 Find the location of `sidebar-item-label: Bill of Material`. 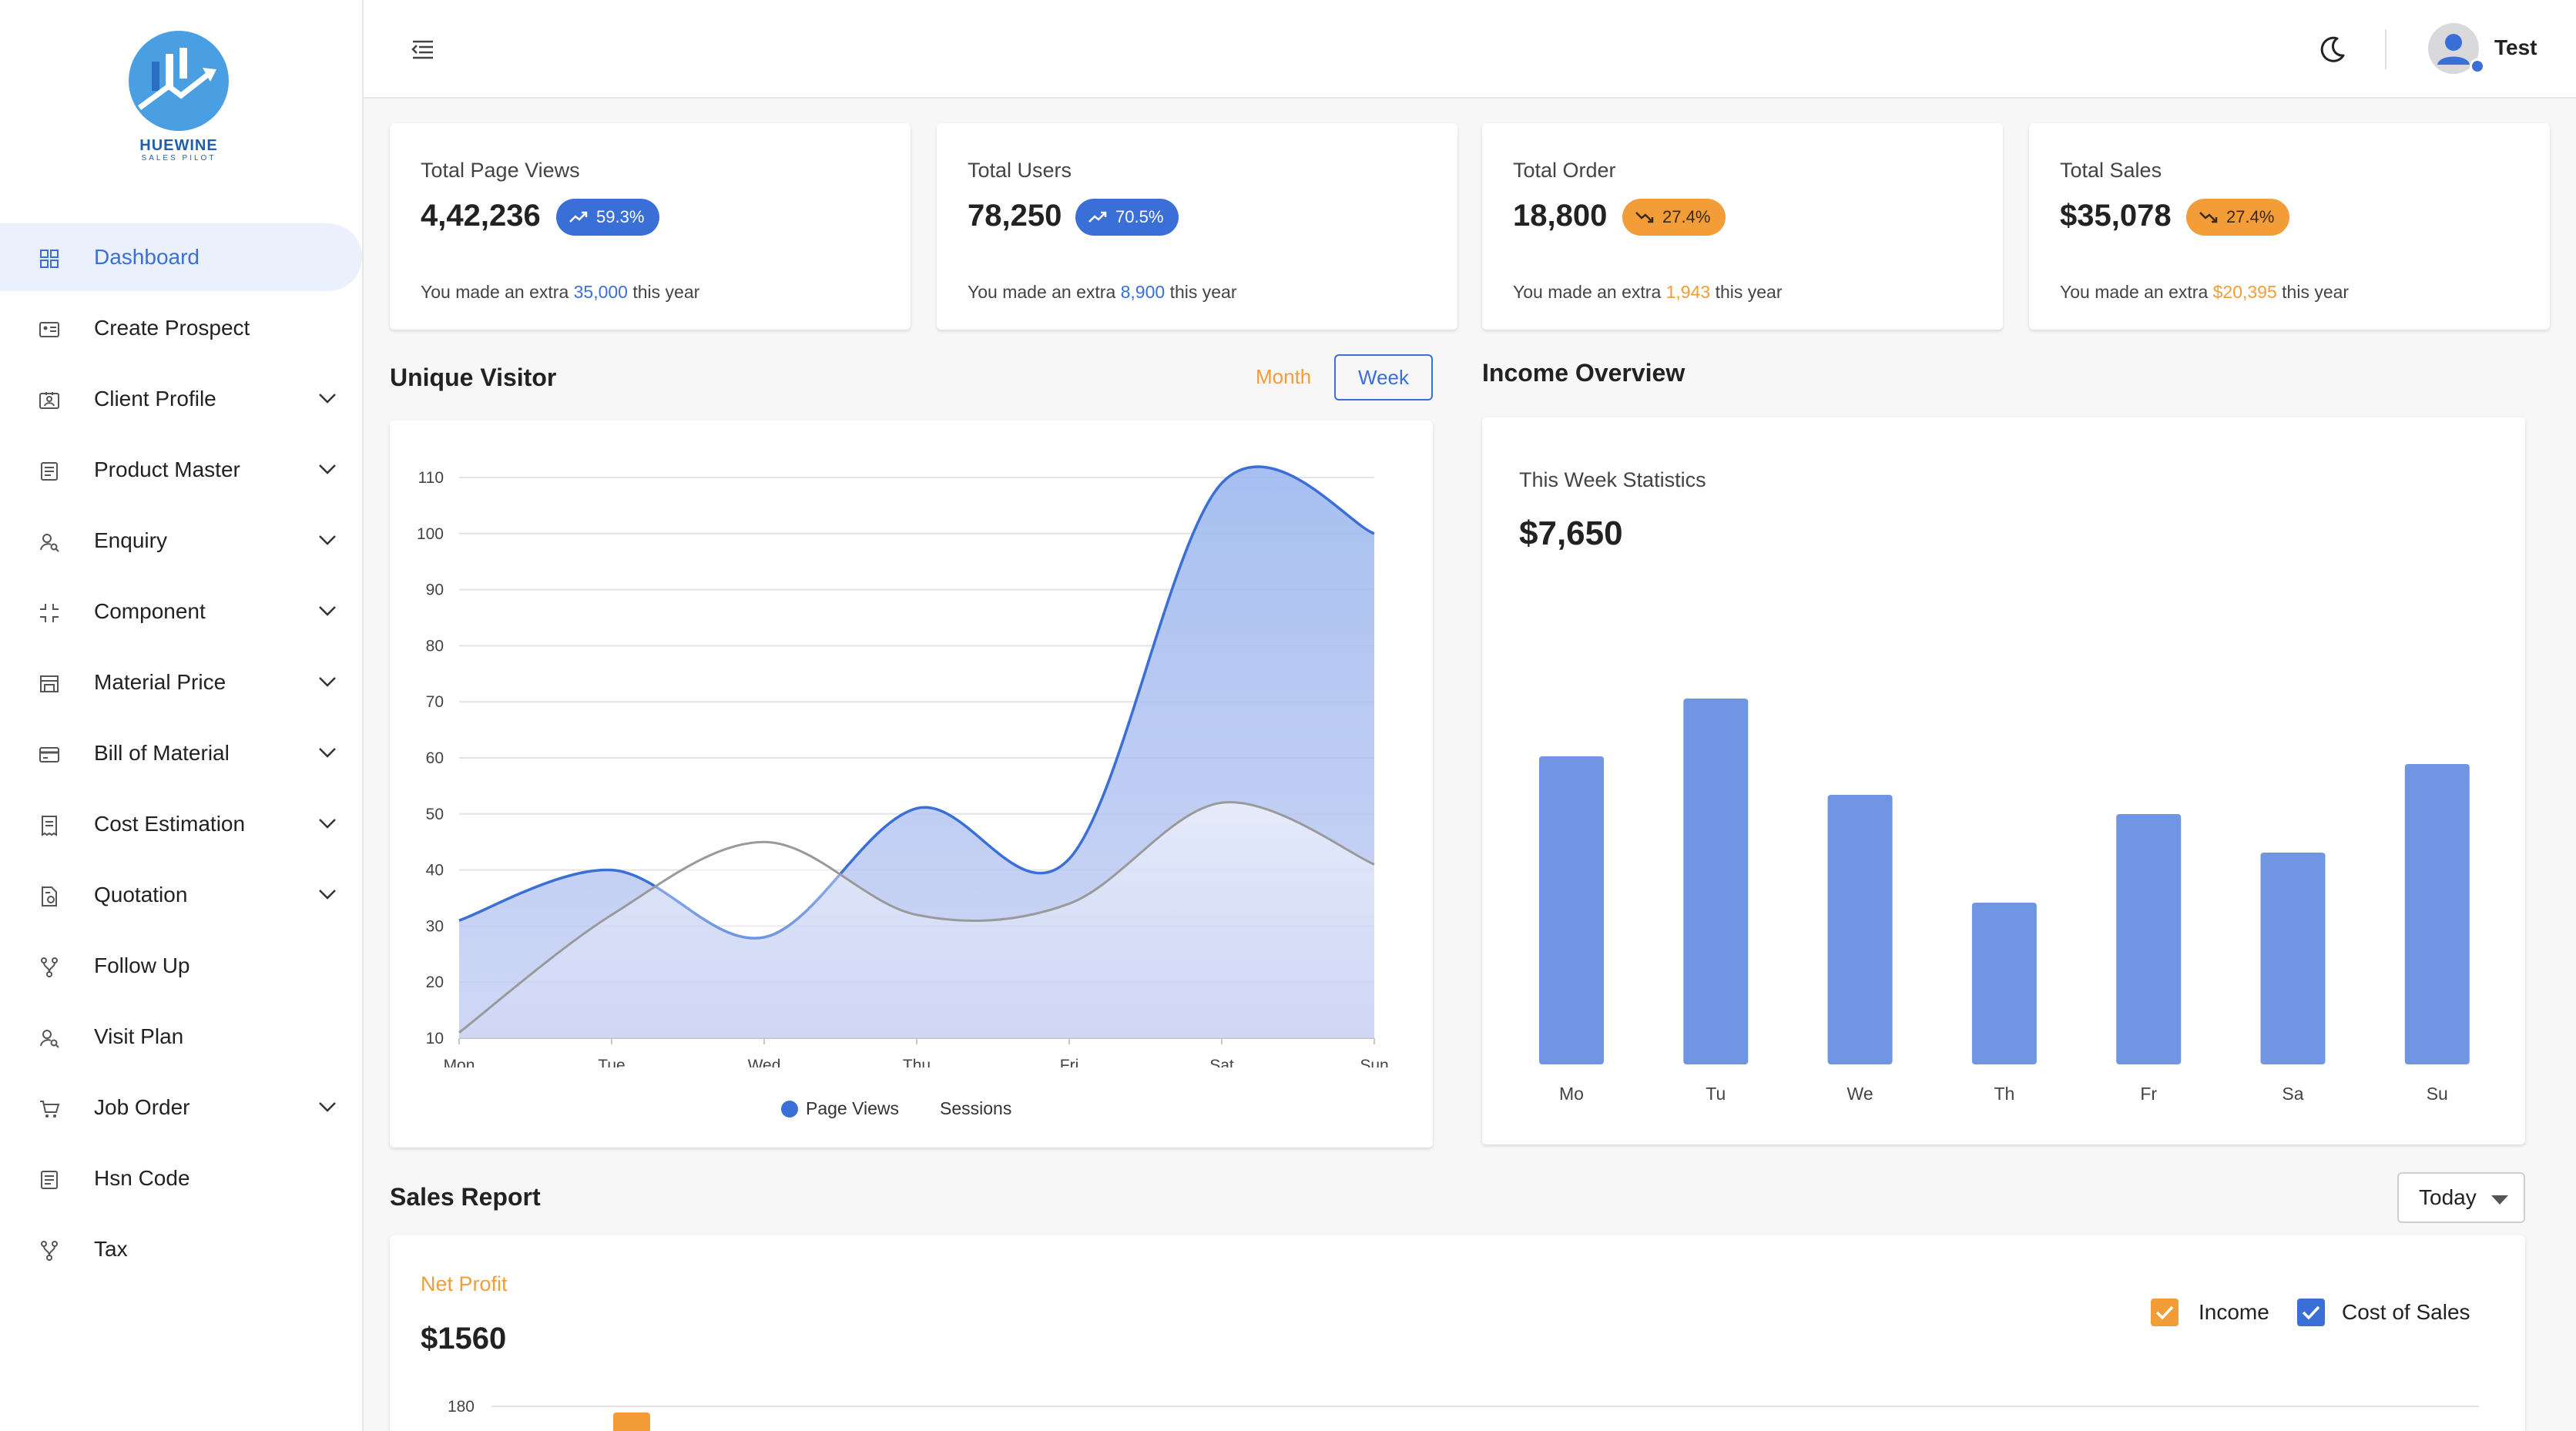

sidebar-item-label: Bill of Material is located at coordinates (162, 753).